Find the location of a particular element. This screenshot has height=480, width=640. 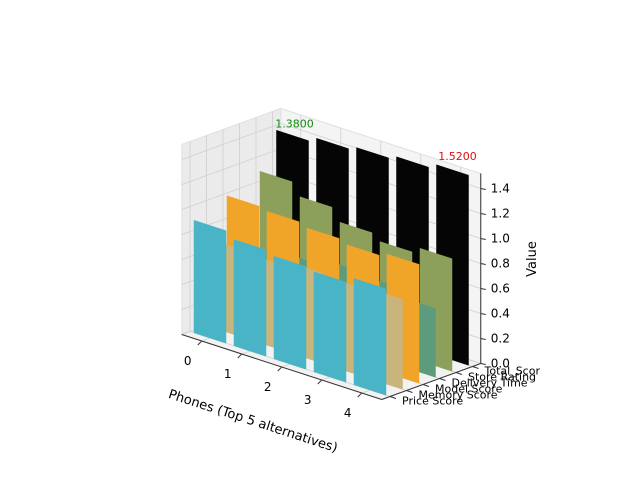

y-tick-label: Price Score is located at coordinates (432, 401).